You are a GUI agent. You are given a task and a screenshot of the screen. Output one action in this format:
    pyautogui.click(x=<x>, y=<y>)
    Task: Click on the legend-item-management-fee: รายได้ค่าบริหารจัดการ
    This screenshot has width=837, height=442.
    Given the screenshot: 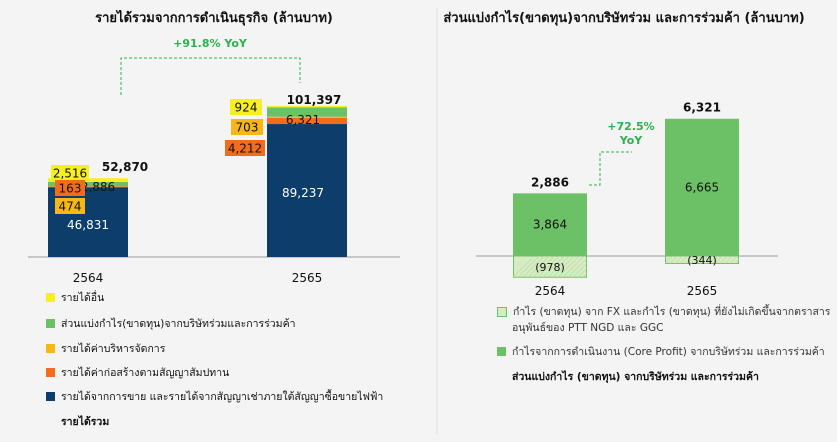 What is the action you would take?
    pyautogui.click(x=105, y=349)
    